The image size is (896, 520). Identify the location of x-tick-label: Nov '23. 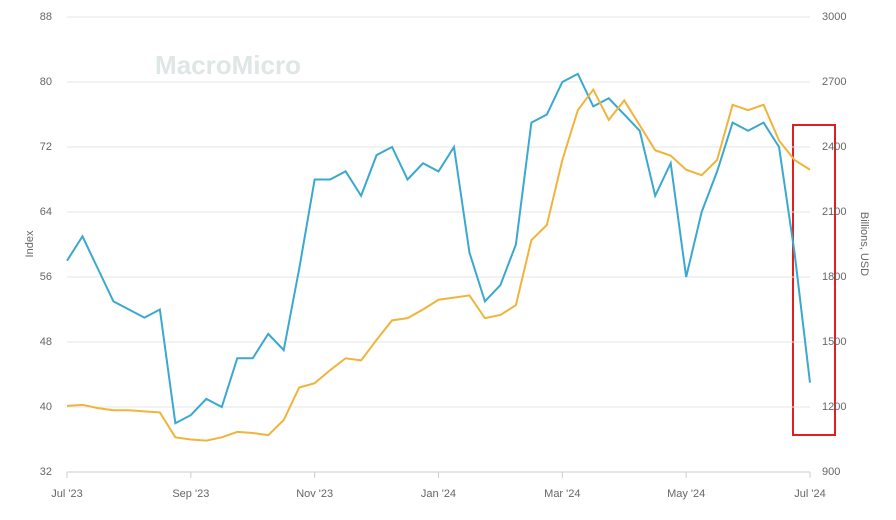
(314, 494).